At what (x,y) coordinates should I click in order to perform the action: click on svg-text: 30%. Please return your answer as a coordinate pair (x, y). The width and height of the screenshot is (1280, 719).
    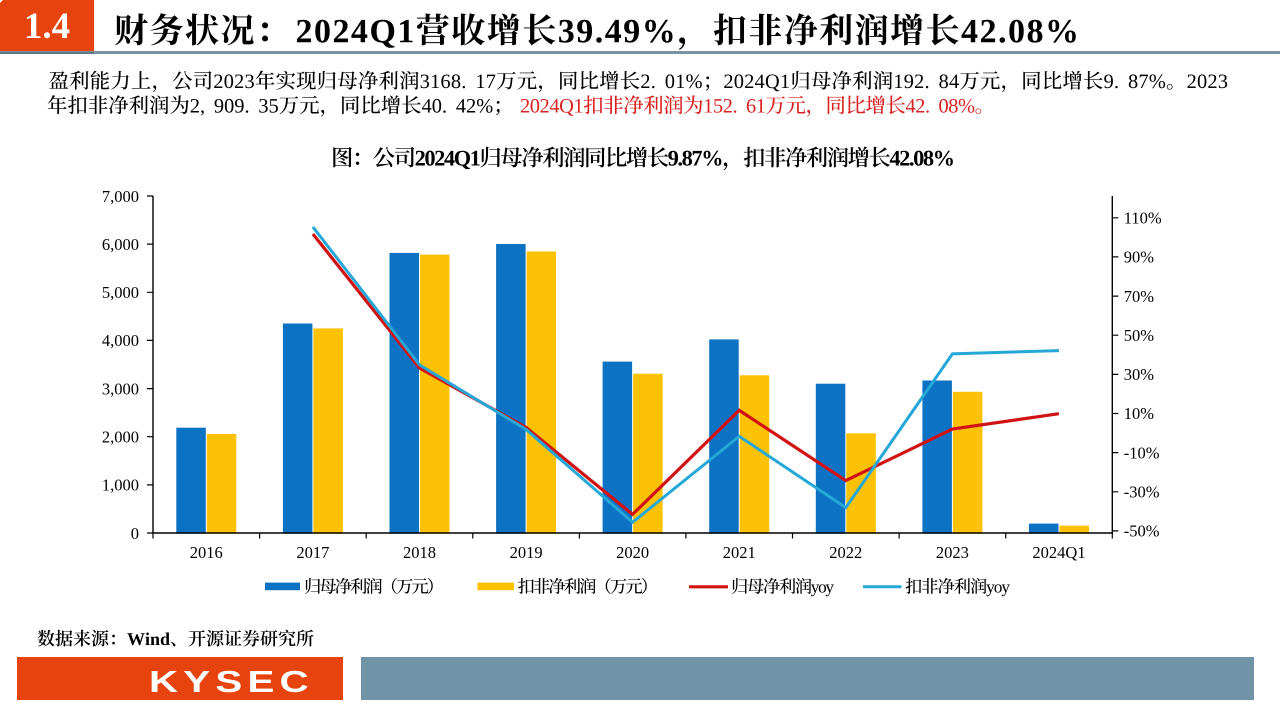
    Looking at the image, I should click on (1139, 374).